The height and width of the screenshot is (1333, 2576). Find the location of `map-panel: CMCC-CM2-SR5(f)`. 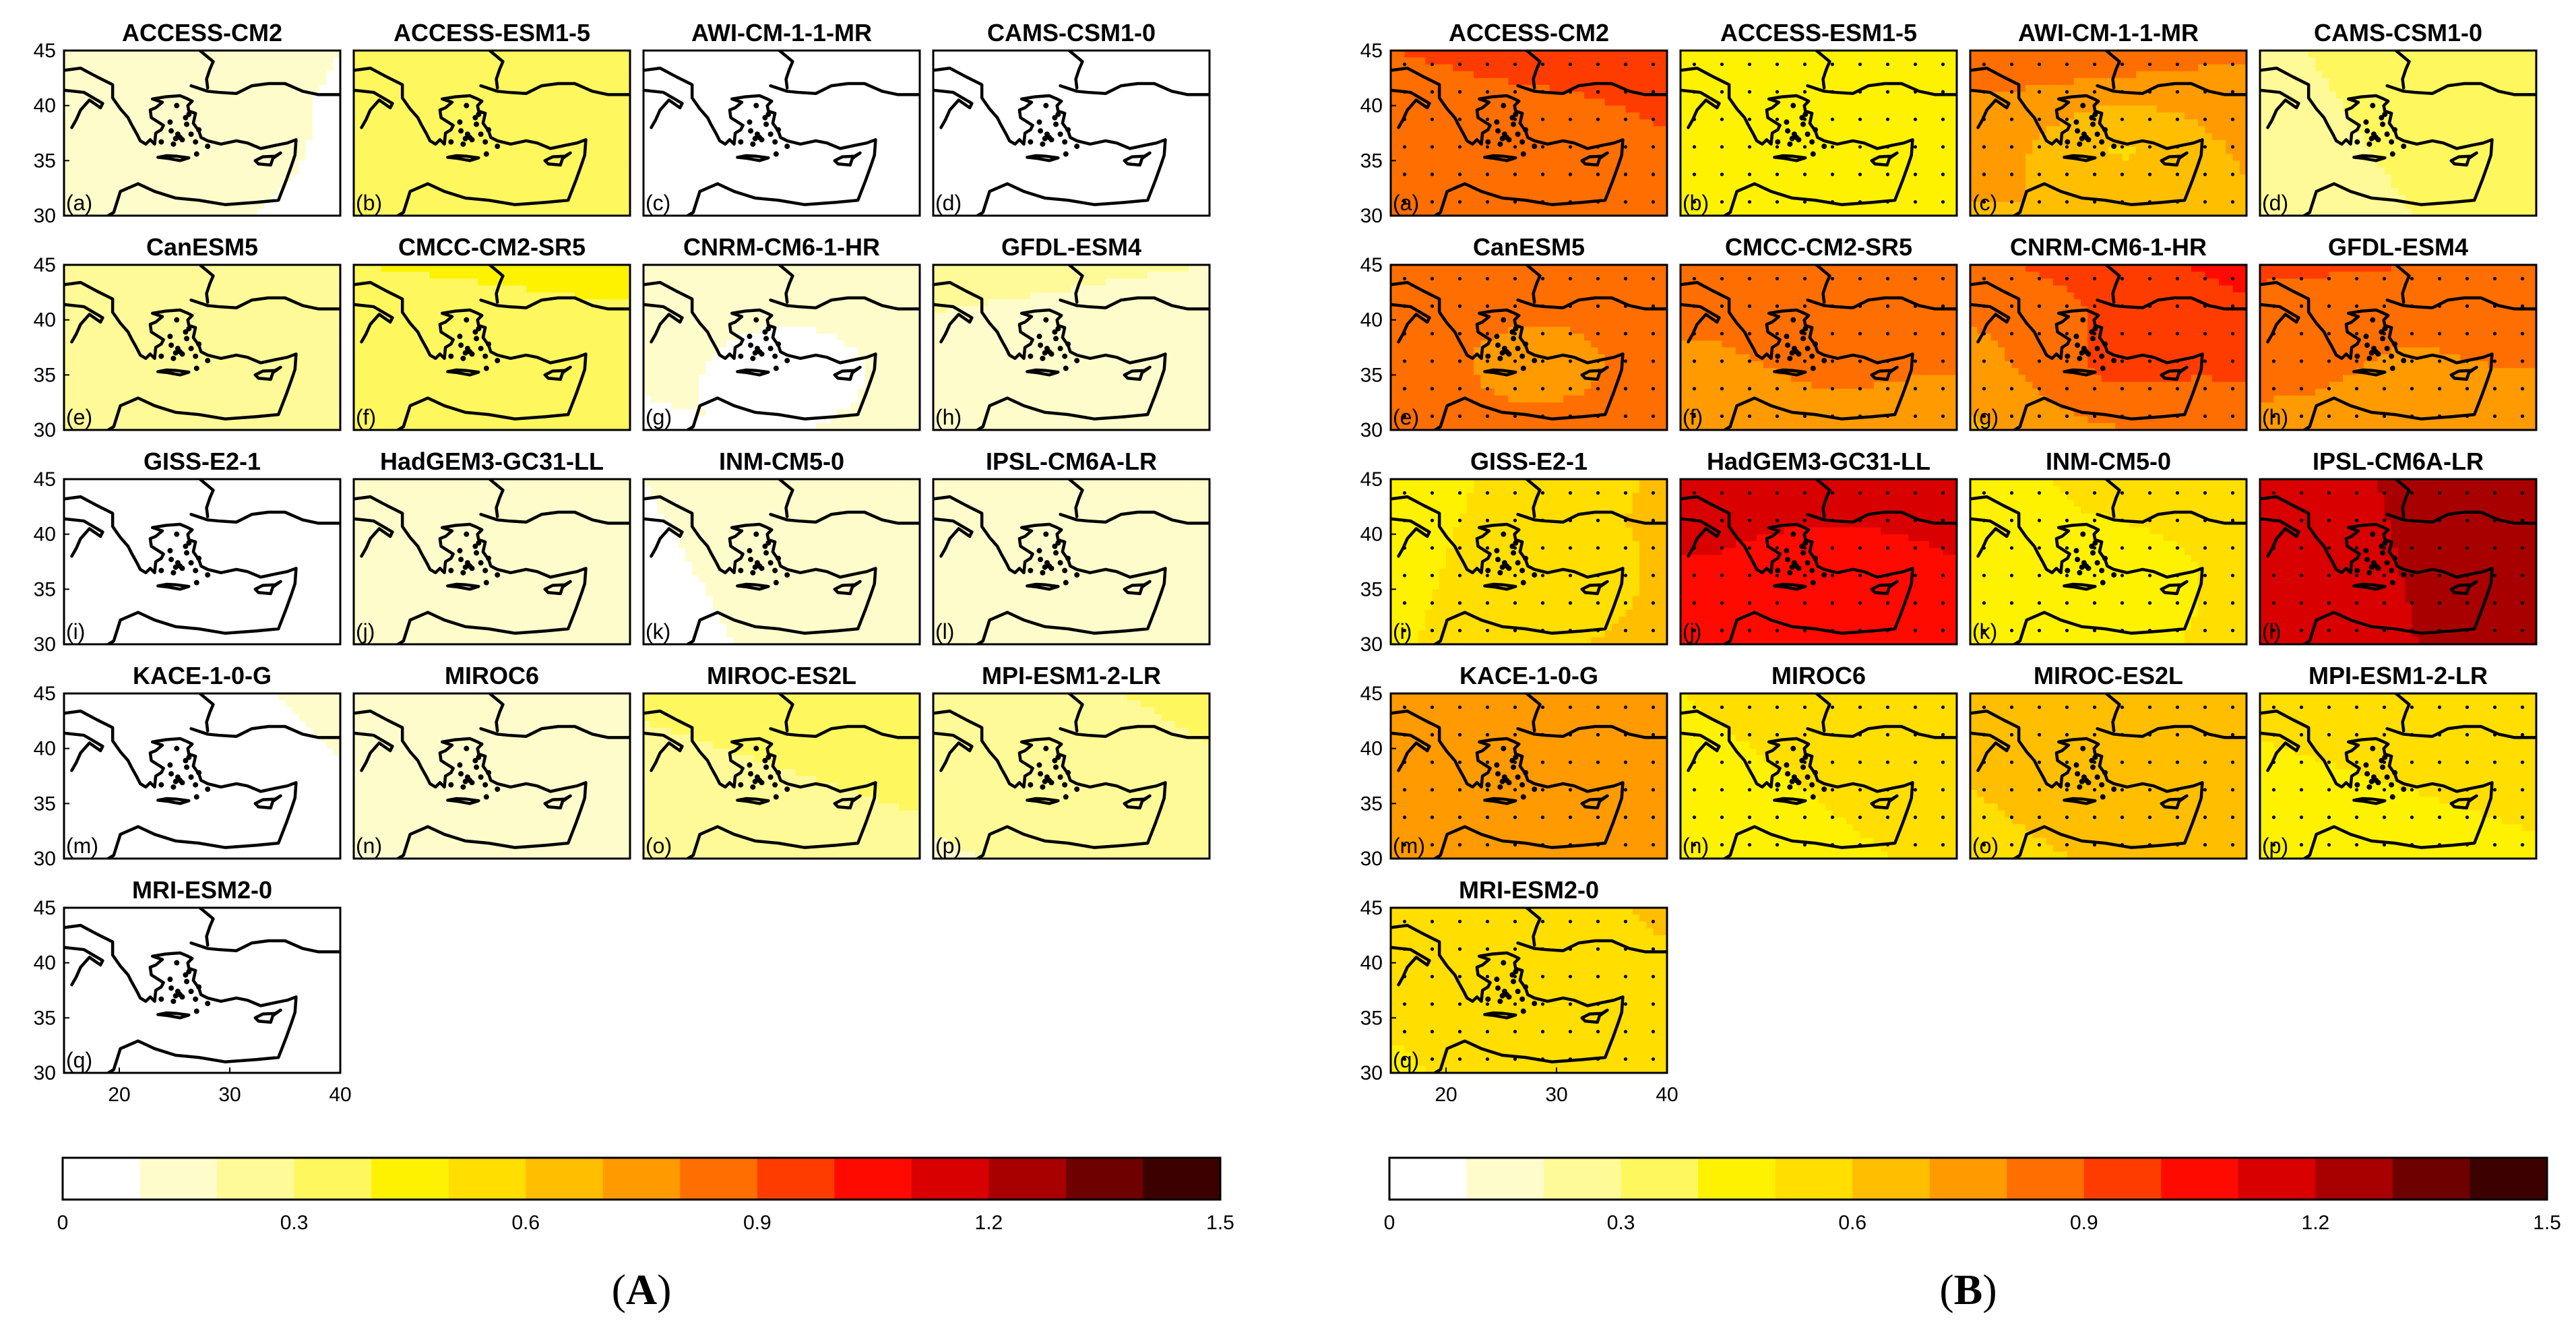

map-panel: CMCC-CM2-SR5(f) is located at coordinates (491, 332).